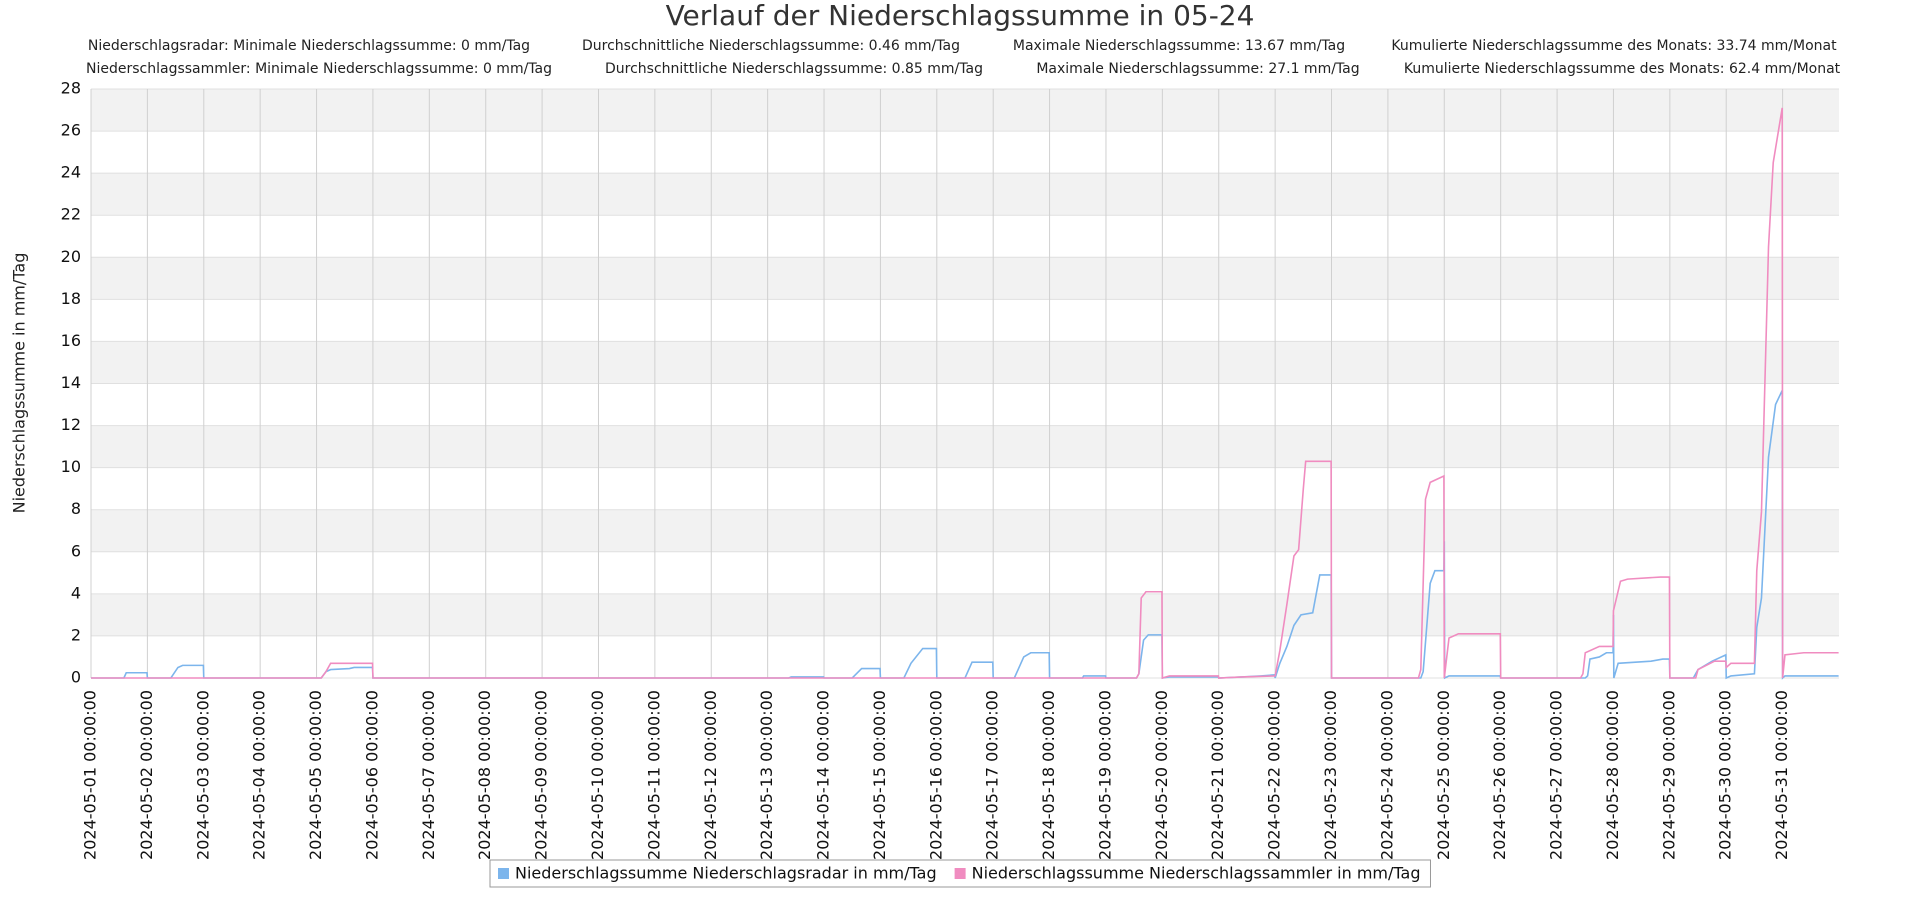 This screenshot has width=1920, height=900. I want to click on subtitle: Maximale Niederschlagssumme: 27.1 mm/Tag, so click(1197, 69).